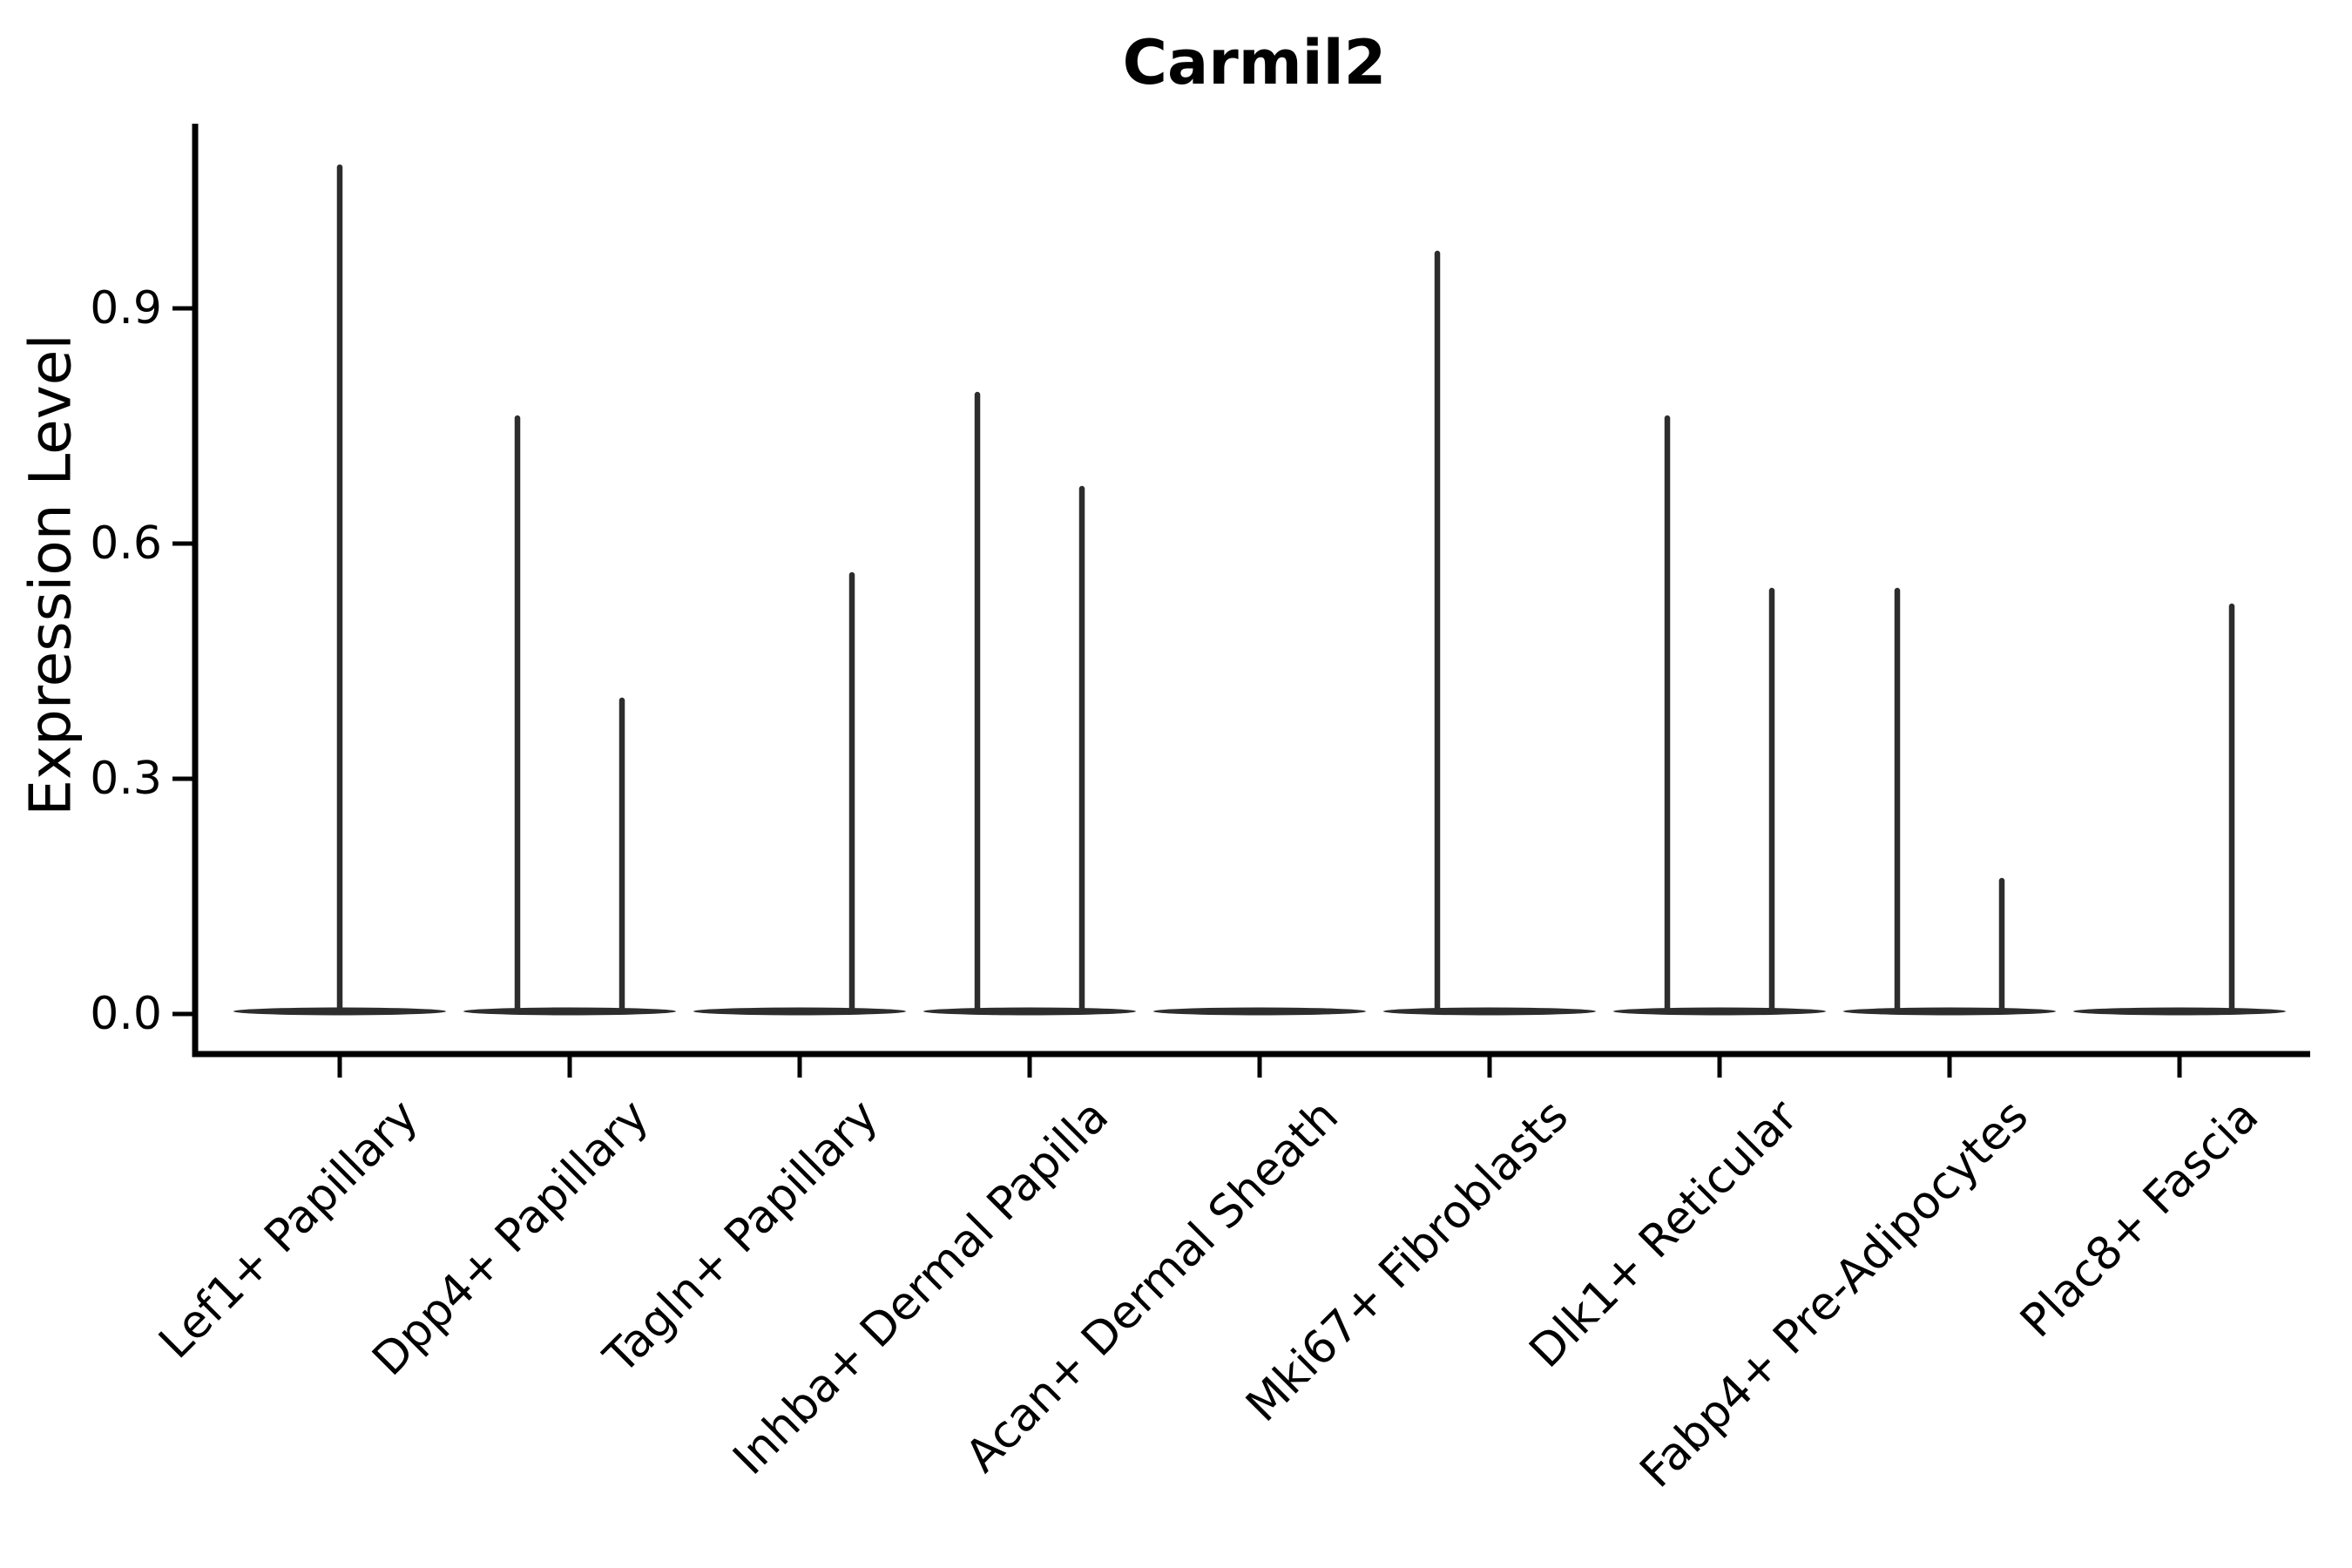 This screenshot has height=1568, width=2352. Describe the element at coordinates (126, 779) in the screenshot. I see `y-tick-label: 0.3` at that location.